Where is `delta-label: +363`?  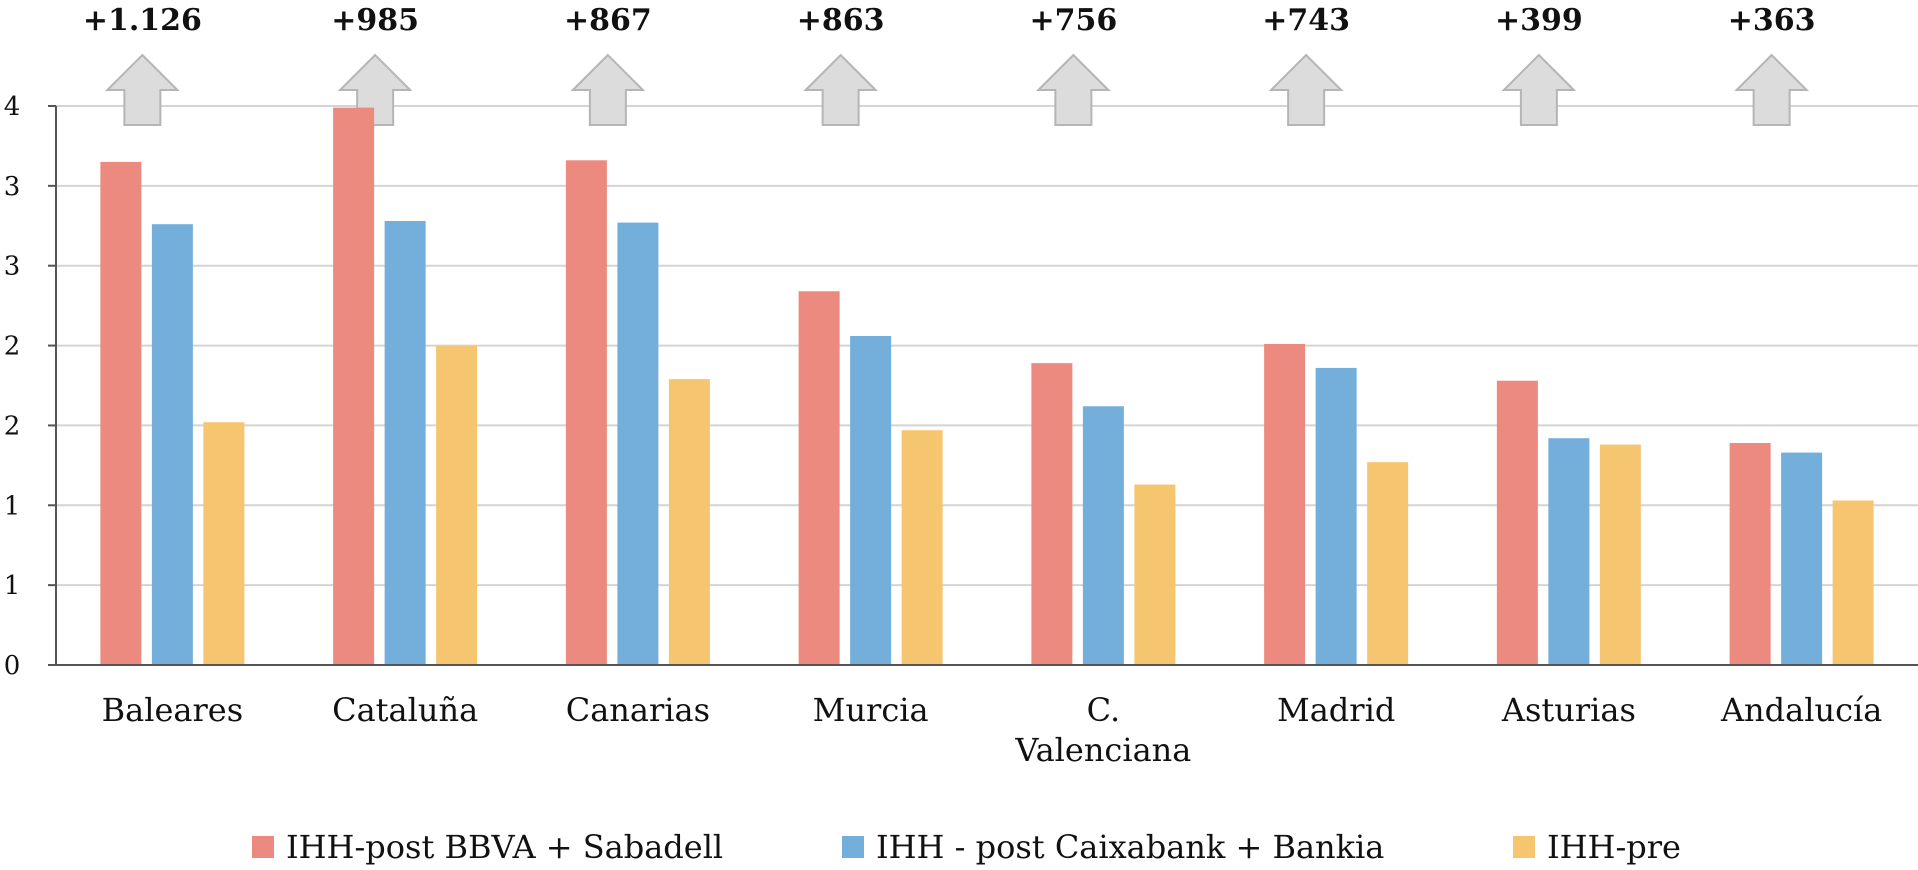
delta-label: +363 is located at coordinates (1772, 20).